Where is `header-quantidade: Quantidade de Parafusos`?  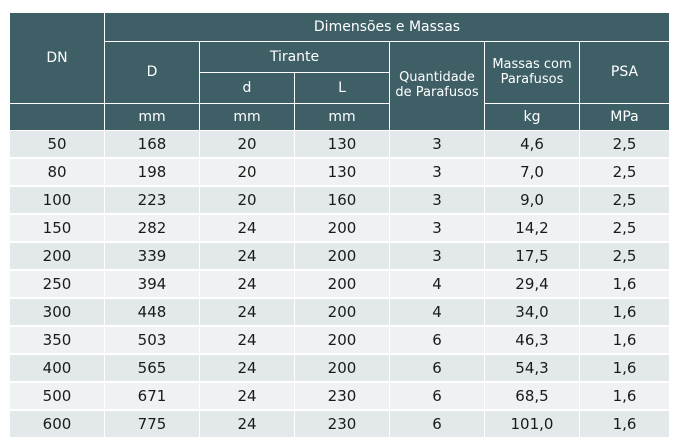
header-quantidade: Quantidade de Parafusos is located at coordinates (437, 86).